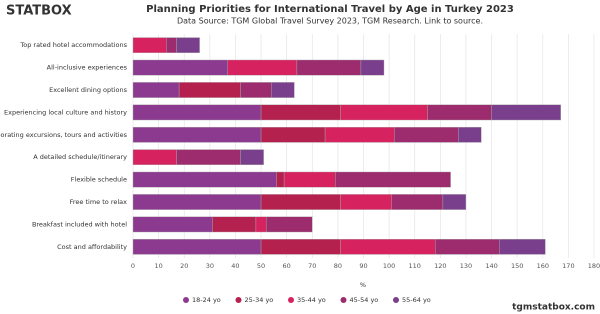 The height and width of the screenshot is (314, 600). What do you see at coordinates (364, 300) in the screenshot?
I see `legend-label: 45-54 yo` at bounding box center [364, 300].